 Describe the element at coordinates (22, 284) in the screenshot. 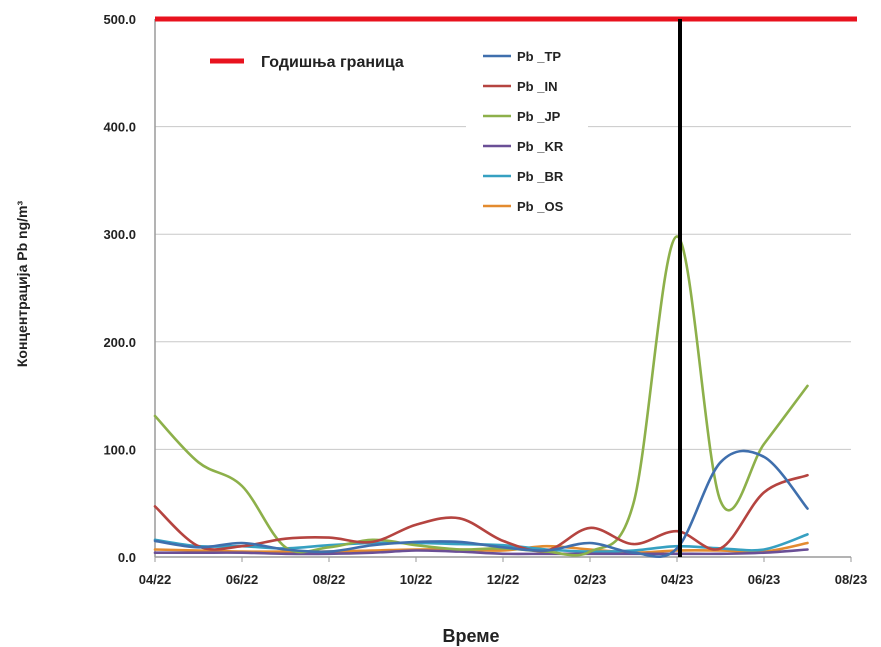

I see `y-axis-title: Концентрација Pb ng/m³` at that location.